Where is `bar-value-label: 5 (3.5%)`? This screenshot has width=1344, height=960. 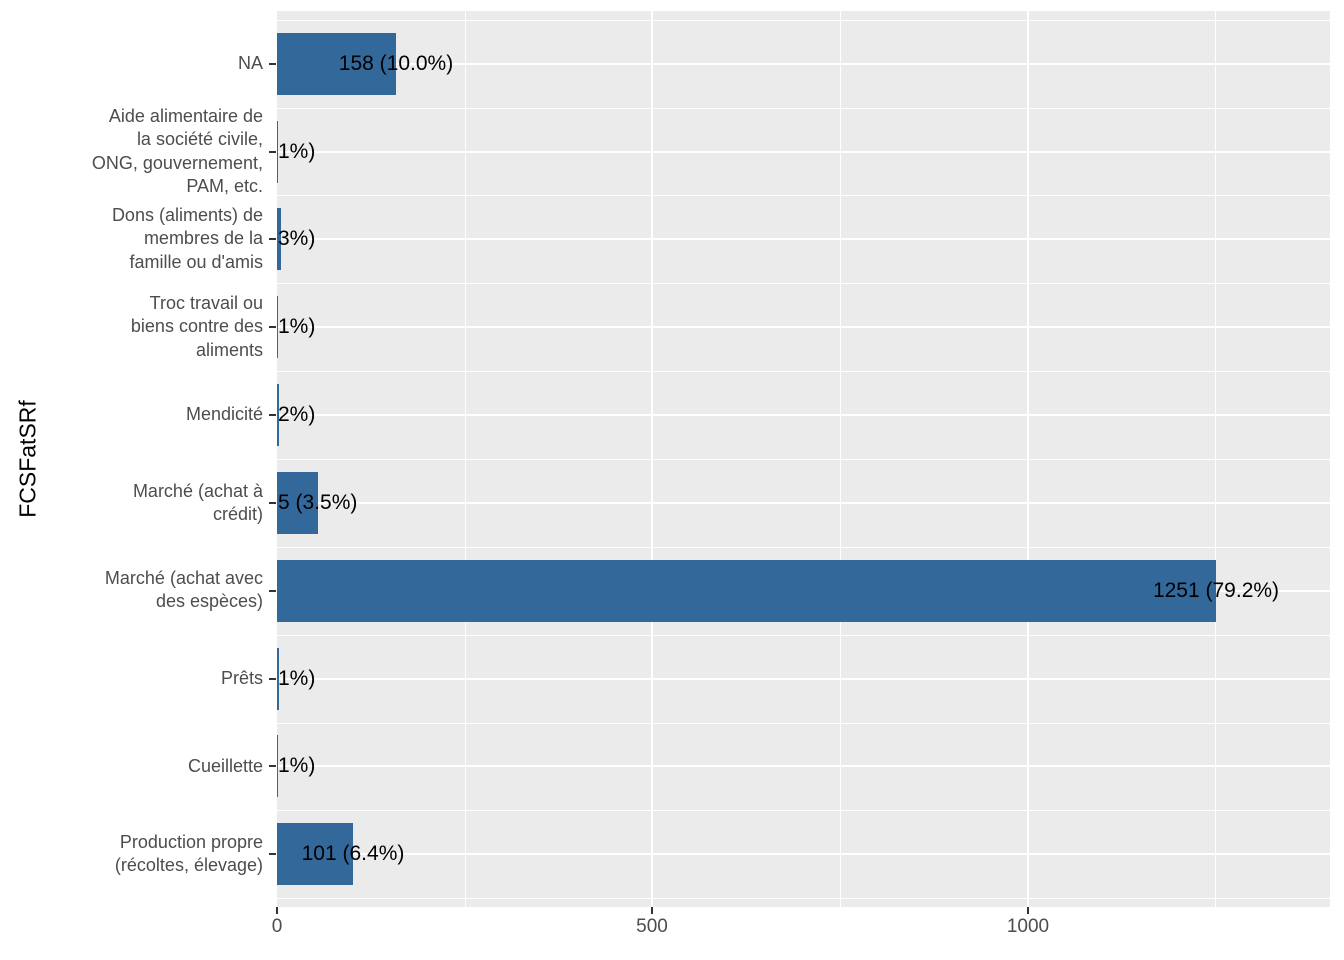 bar-value-label: 5 (3.5%) is located at coordinates (318, 502).